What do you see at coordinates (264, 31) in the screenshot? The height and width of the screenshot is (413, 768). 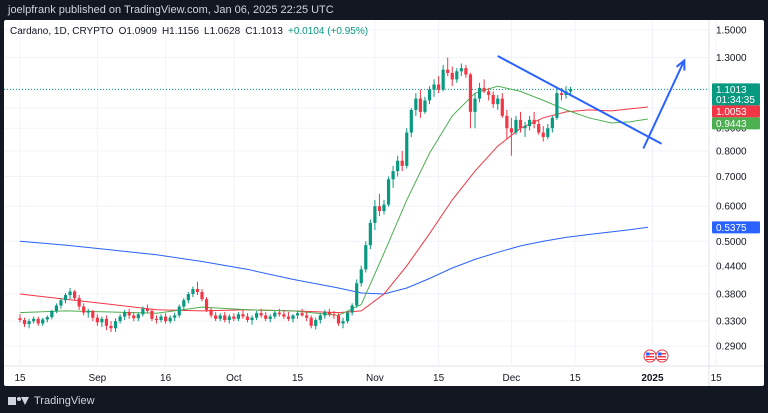 I see `close-value: C1.1013` at bounding box center [264, 31].